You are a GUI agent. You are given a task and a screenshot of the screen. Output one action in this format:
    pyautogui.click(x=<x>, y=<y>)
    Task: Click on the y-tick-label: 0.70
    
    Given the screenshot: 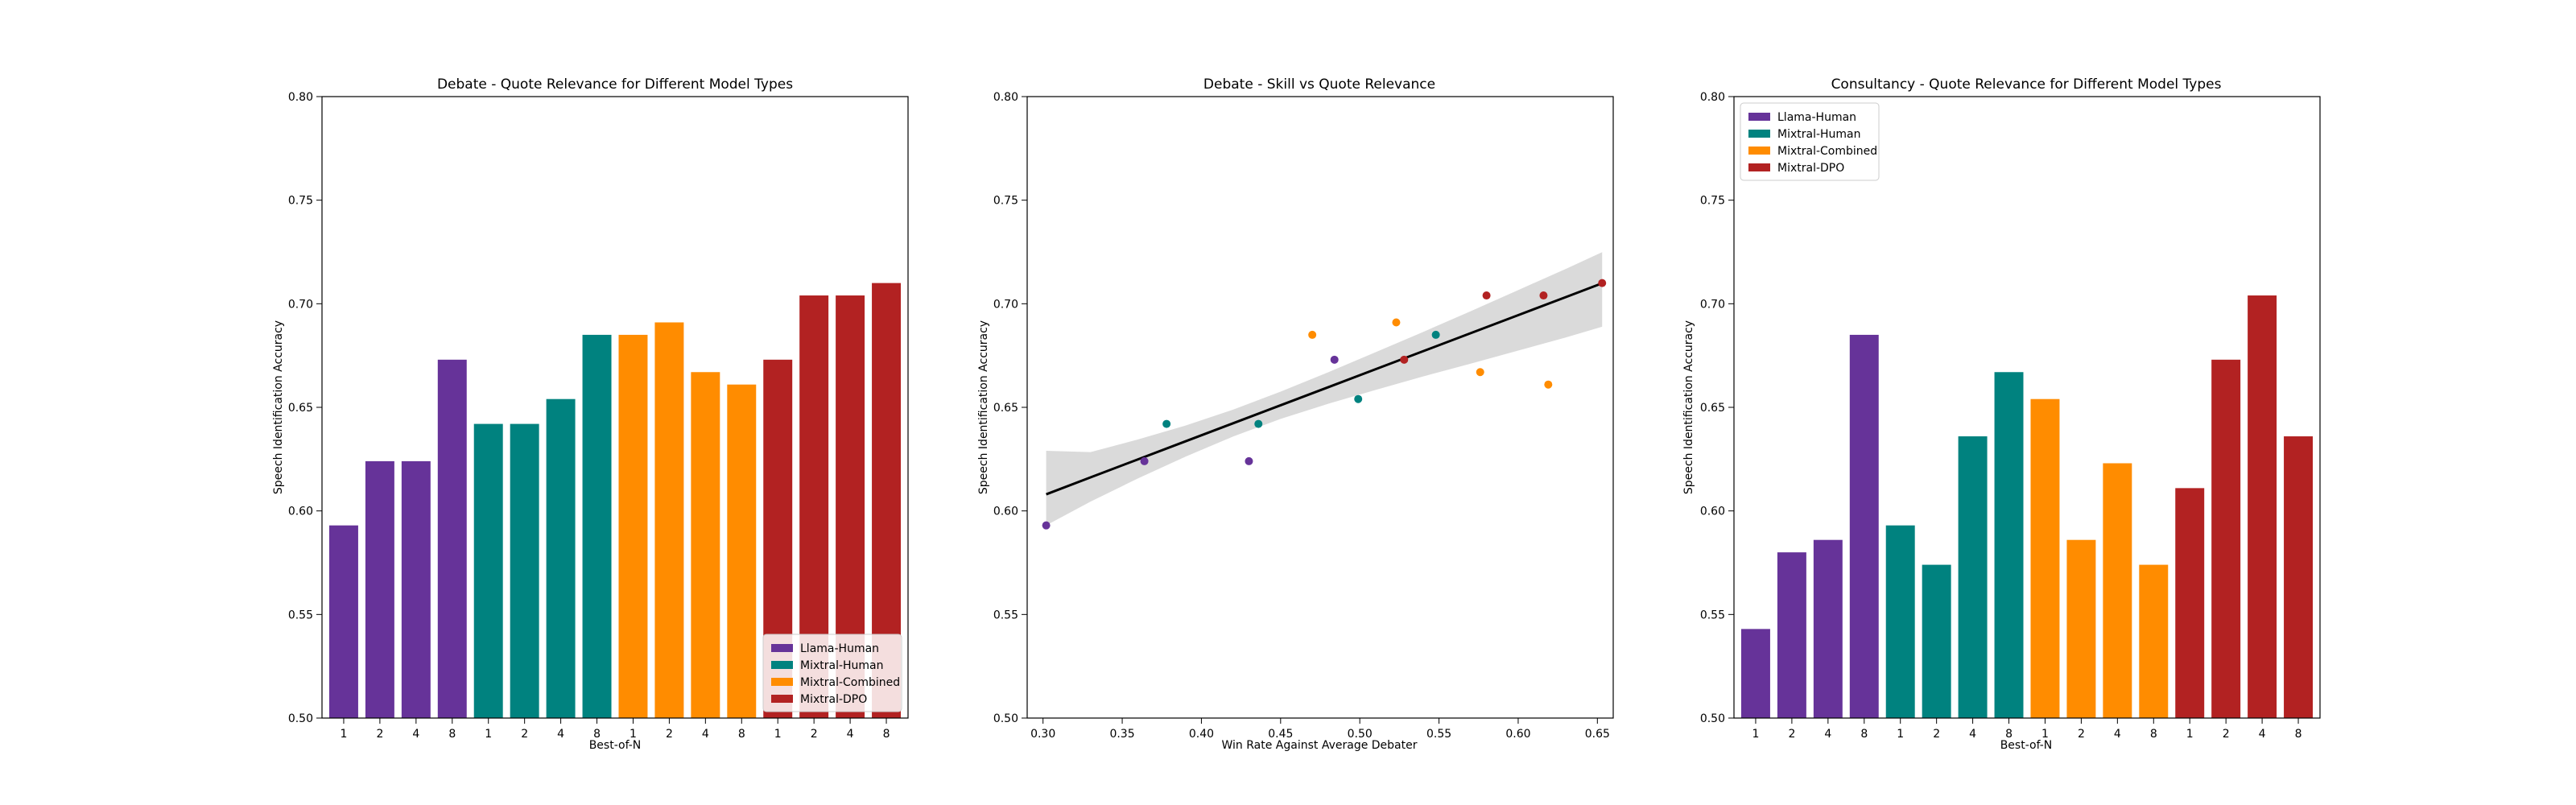 What is the action you would take?
    pyautogui.click(x=1006, y=304)
    